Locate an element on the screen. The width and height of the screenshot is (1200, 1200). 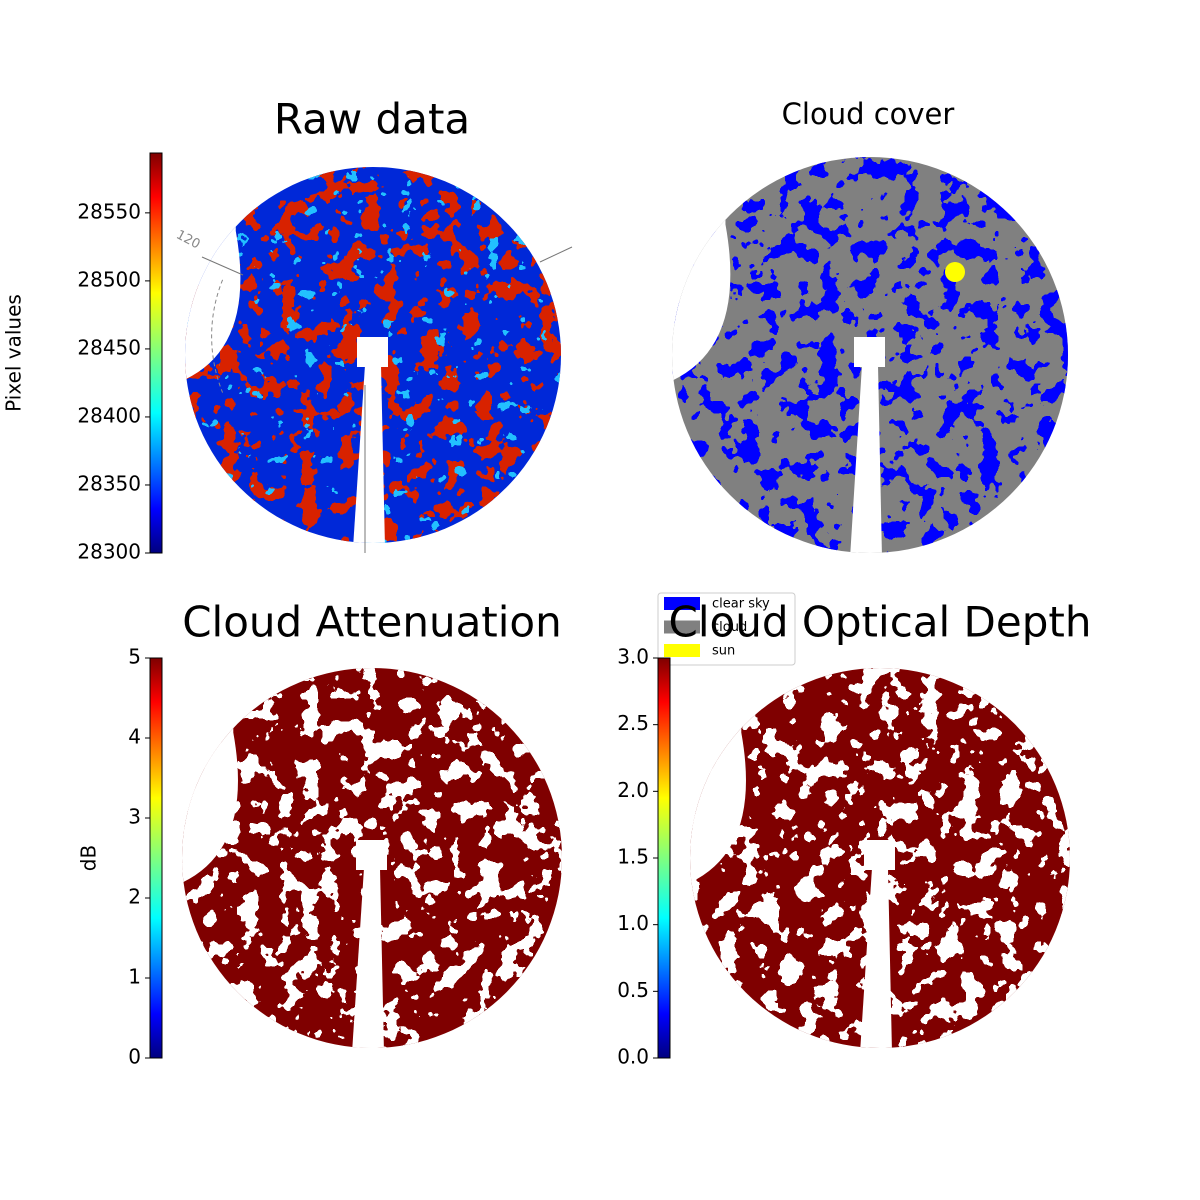
legend-label: clear sky is located at coordinates (741, 604).